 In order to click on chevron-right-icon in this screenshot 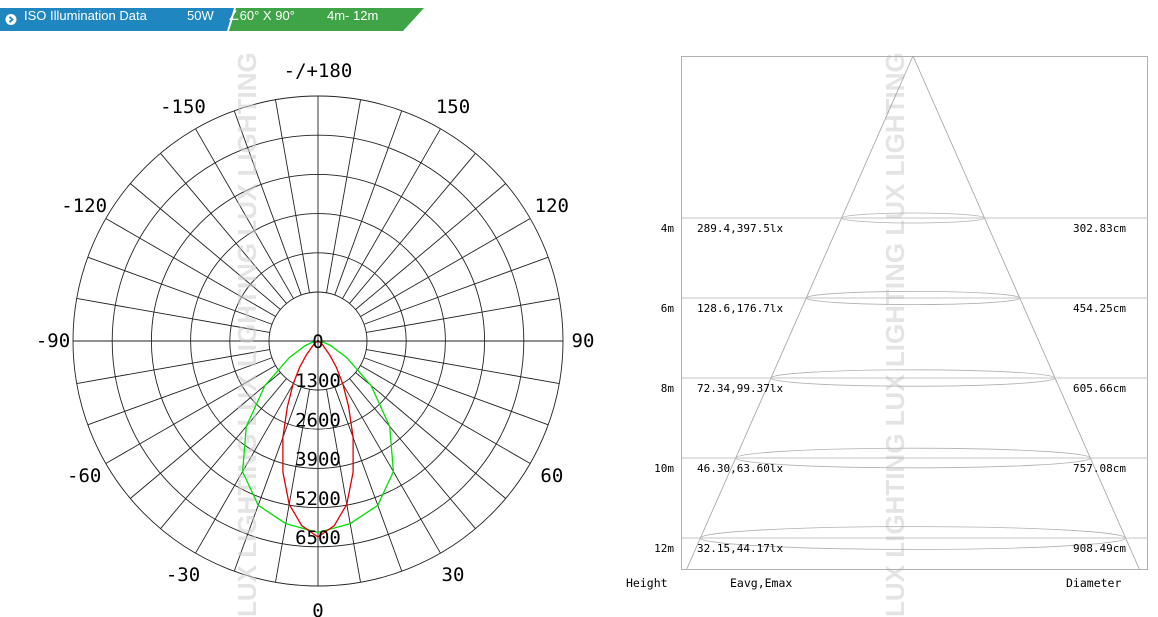, I will do `click(11, 19)`.